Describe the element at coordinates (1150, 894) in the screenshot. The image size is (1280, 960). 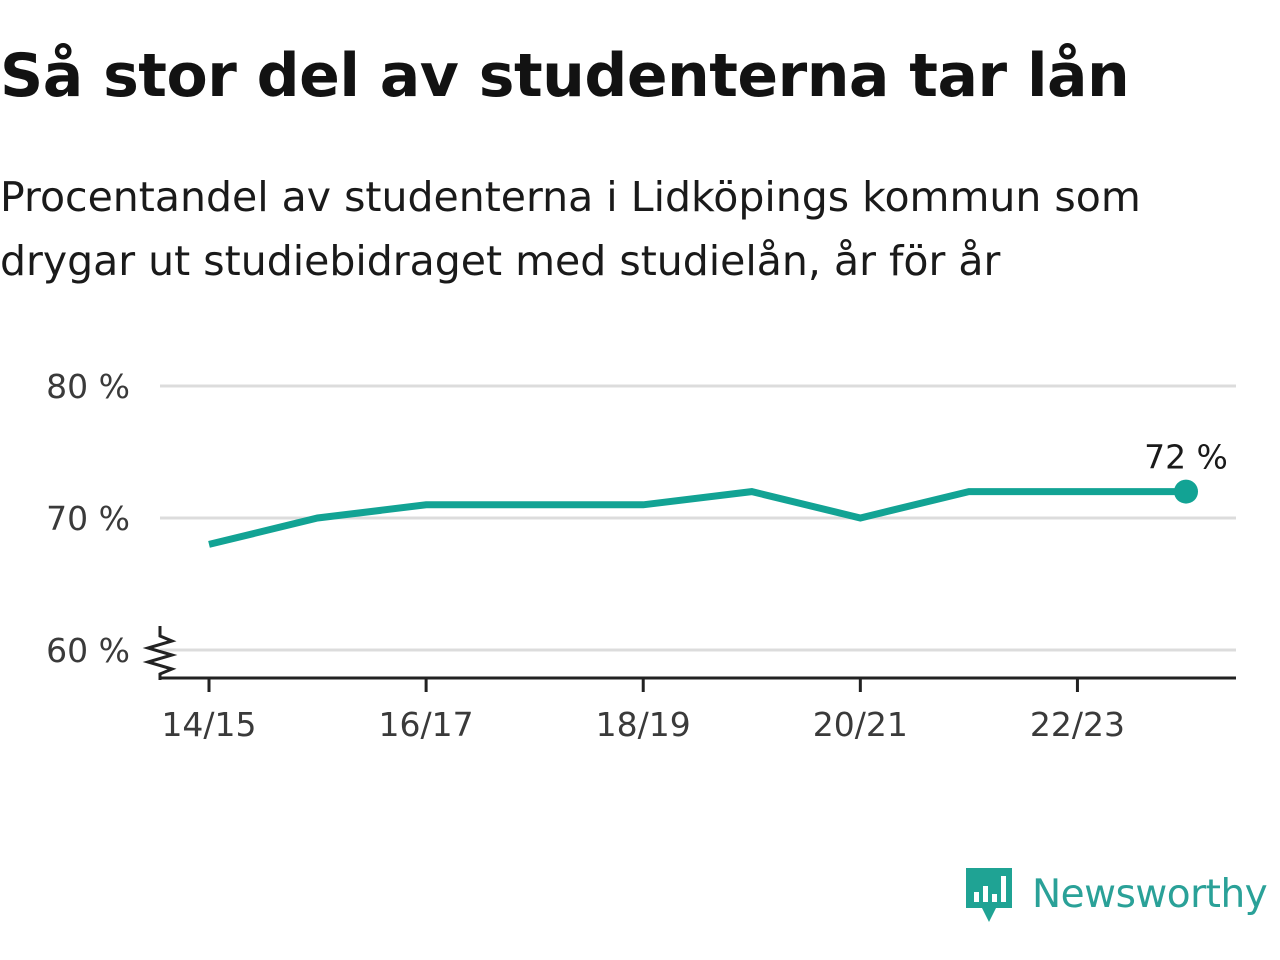
I see `newsworthy-logo-text: Newsworthy` at that location.